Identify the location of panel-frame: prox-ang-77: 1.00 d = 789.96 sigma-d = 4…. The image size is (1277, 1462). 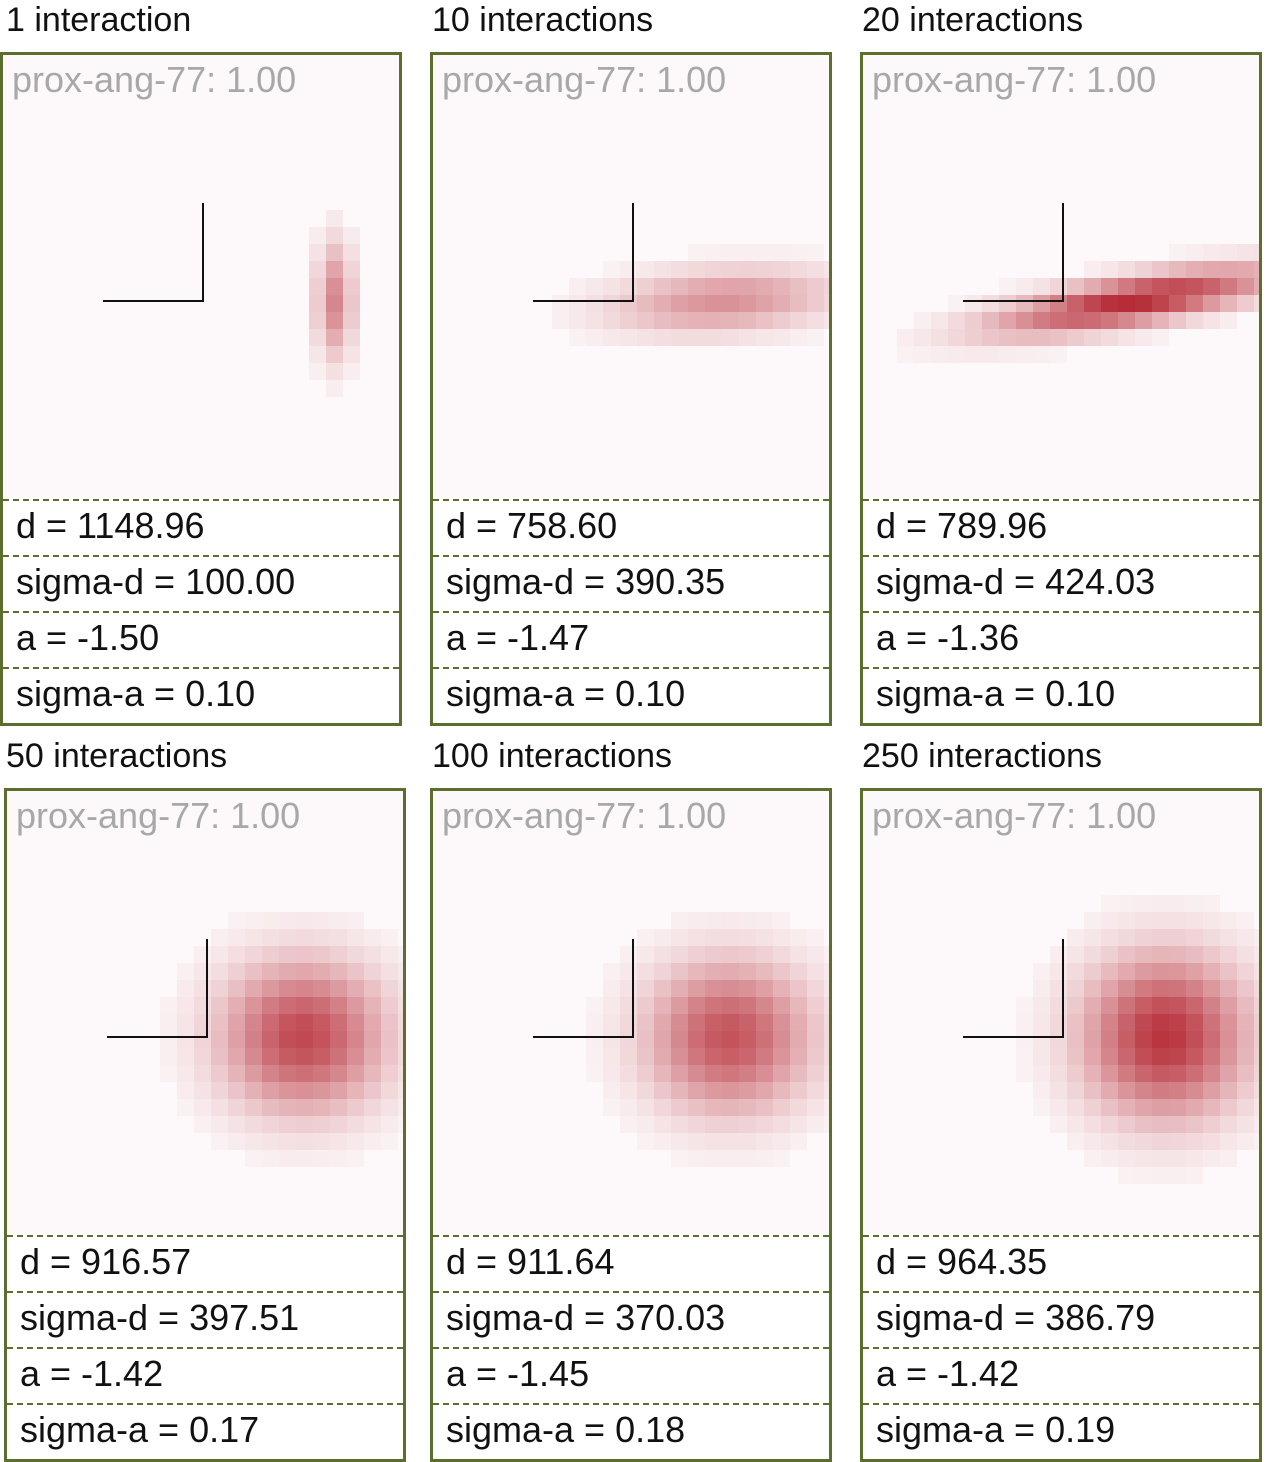
(1061, 389).